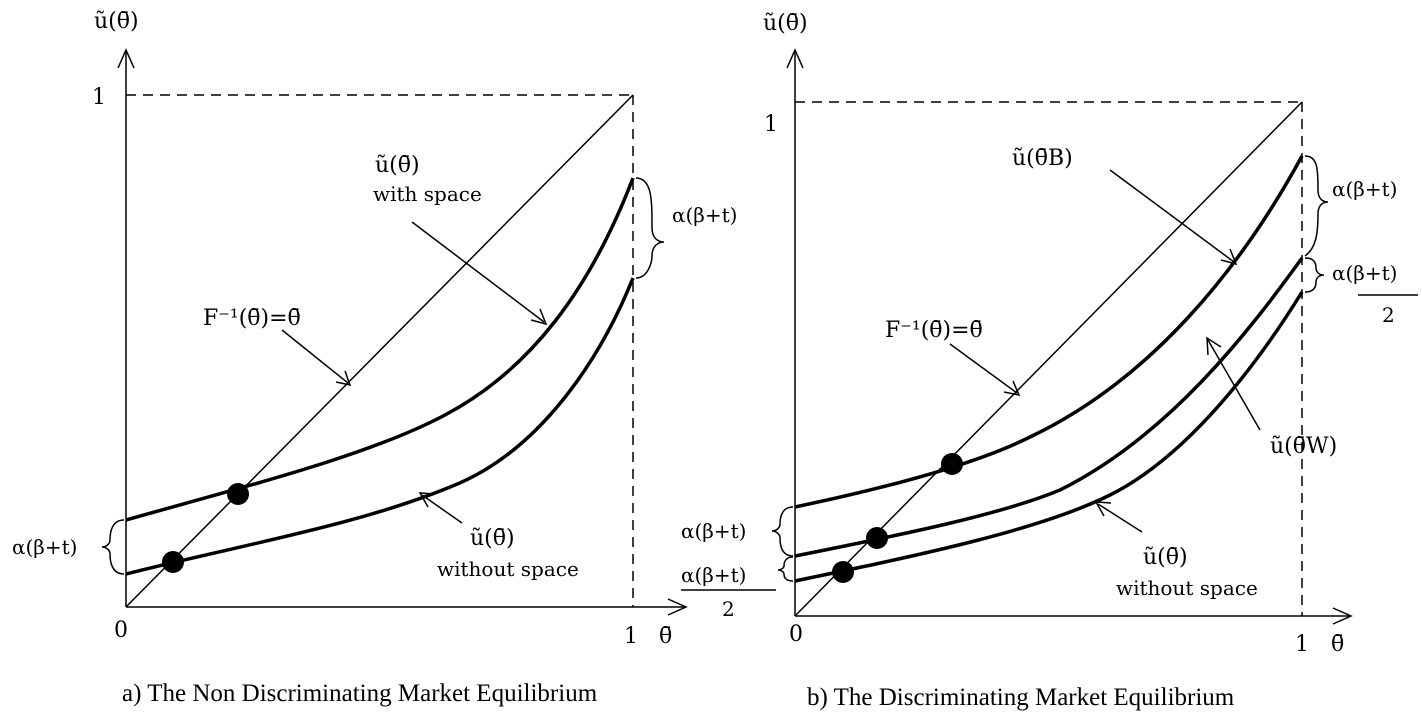  I want to click on panel-a-without-space-pointer, so click(442, 509).